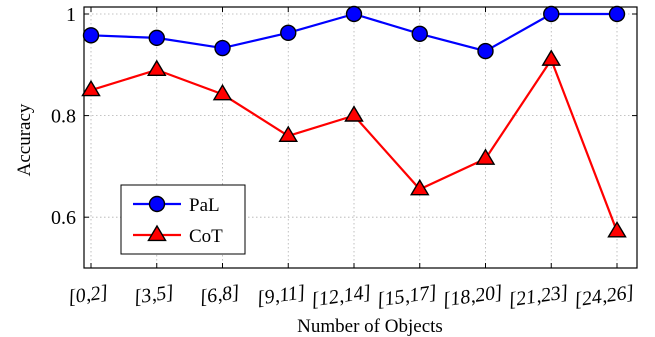 The image size is (655, 337). I want to click on legend-marker-cot, so click(157, 233).